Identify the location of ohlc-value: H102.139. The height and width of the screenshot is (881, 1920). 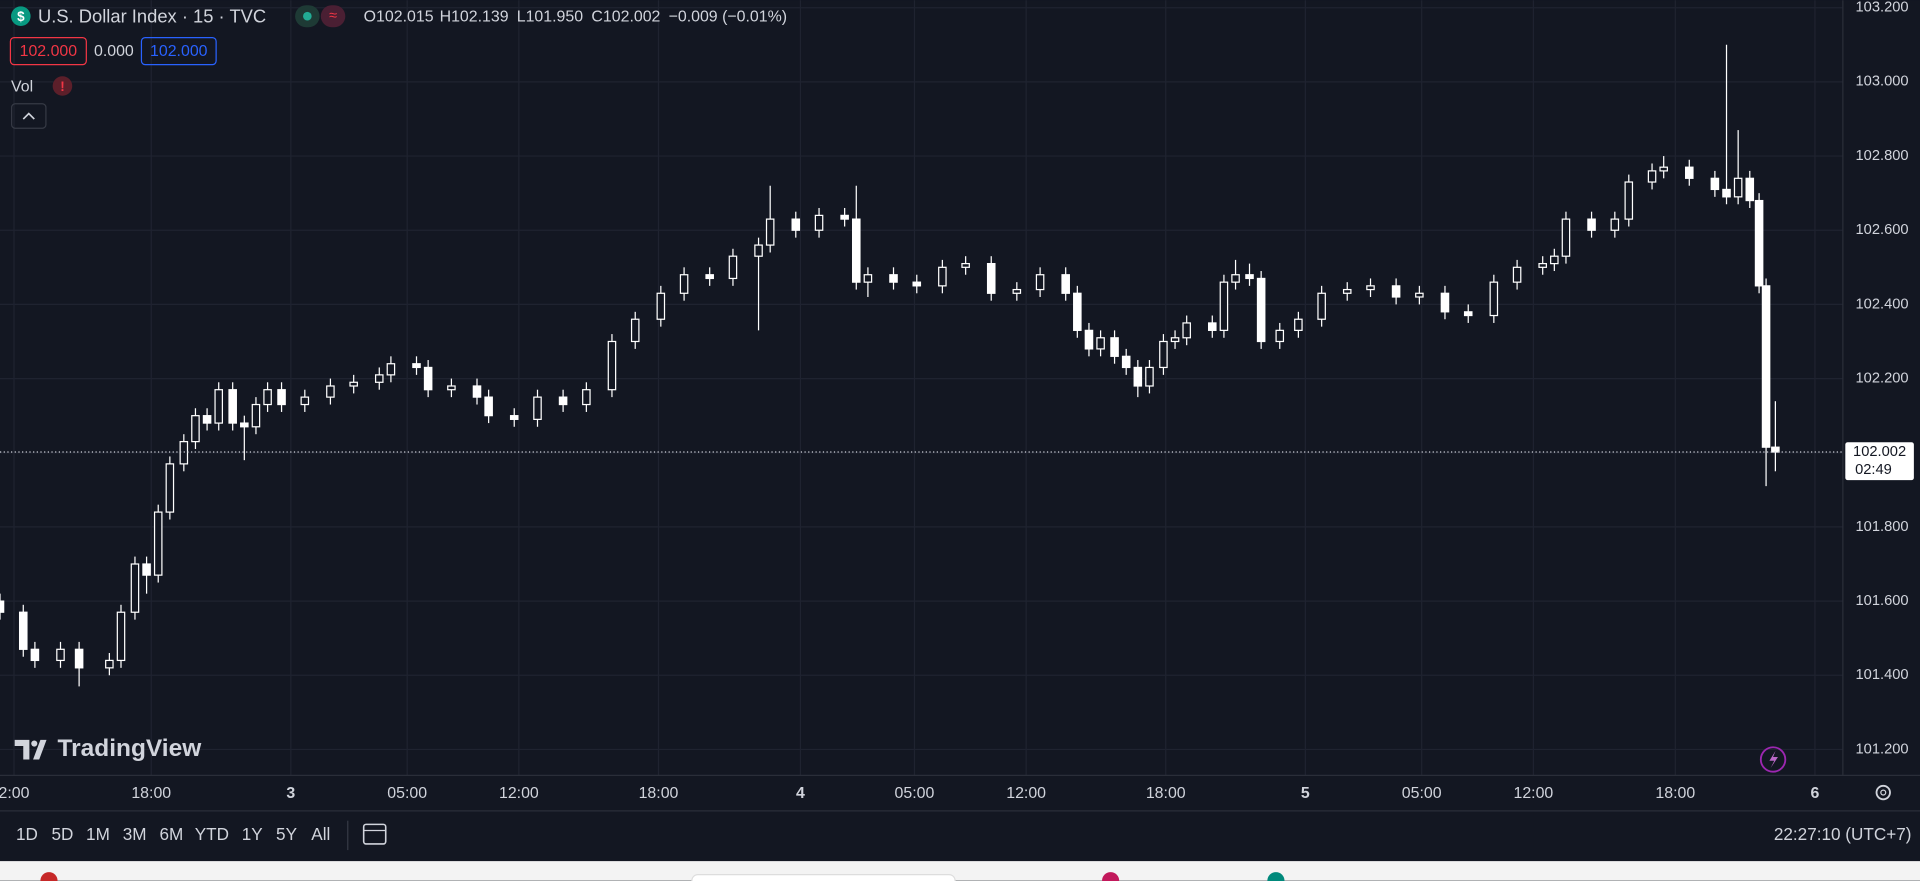
(474, 17).